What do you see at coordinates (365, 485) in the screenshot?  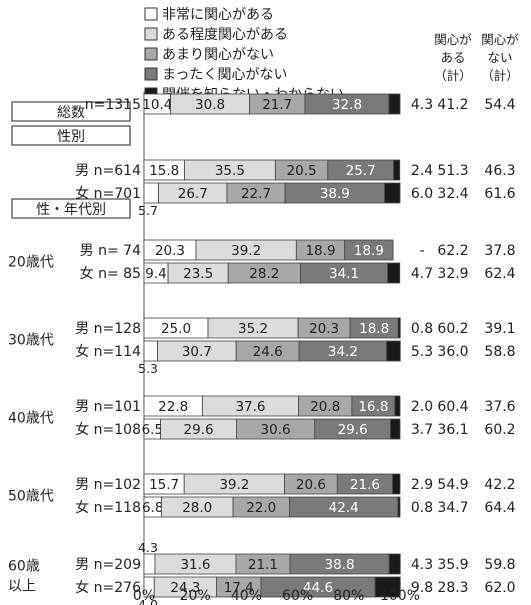 I see `bar-value-label: 21.6` at bounding box center [365, 485].